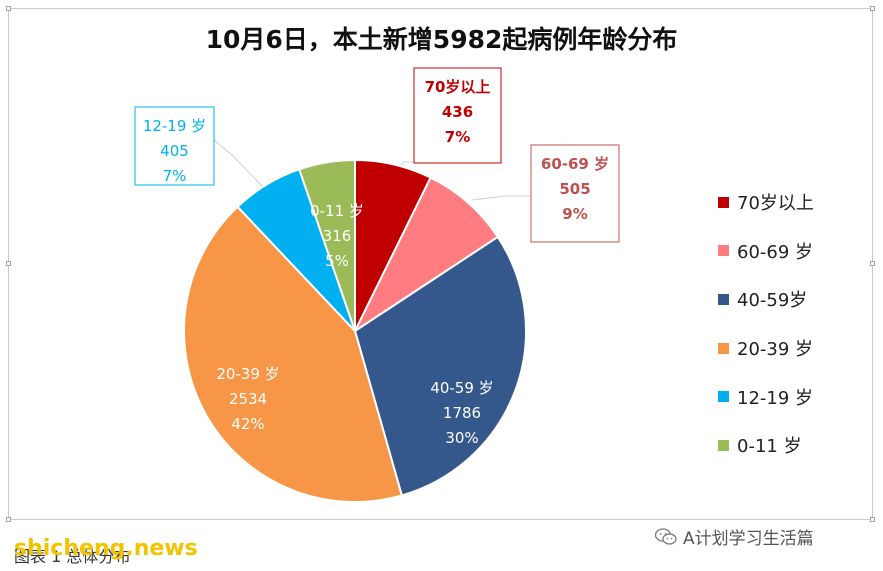 Image resolution: width=883 pixels, height=571 pixels. What do you see at coordinates (574, 214) in the screenshot?
I see `data-label-percent: 9%` at bounding box center [574, 214].